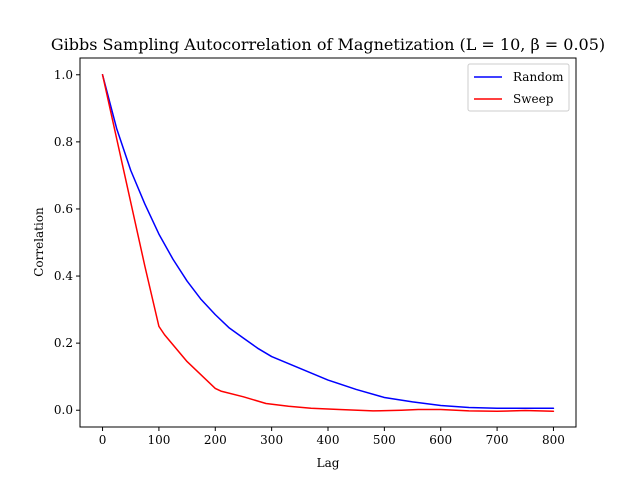  I want to click on y-tick-label: 0.8, so click(63, 142).